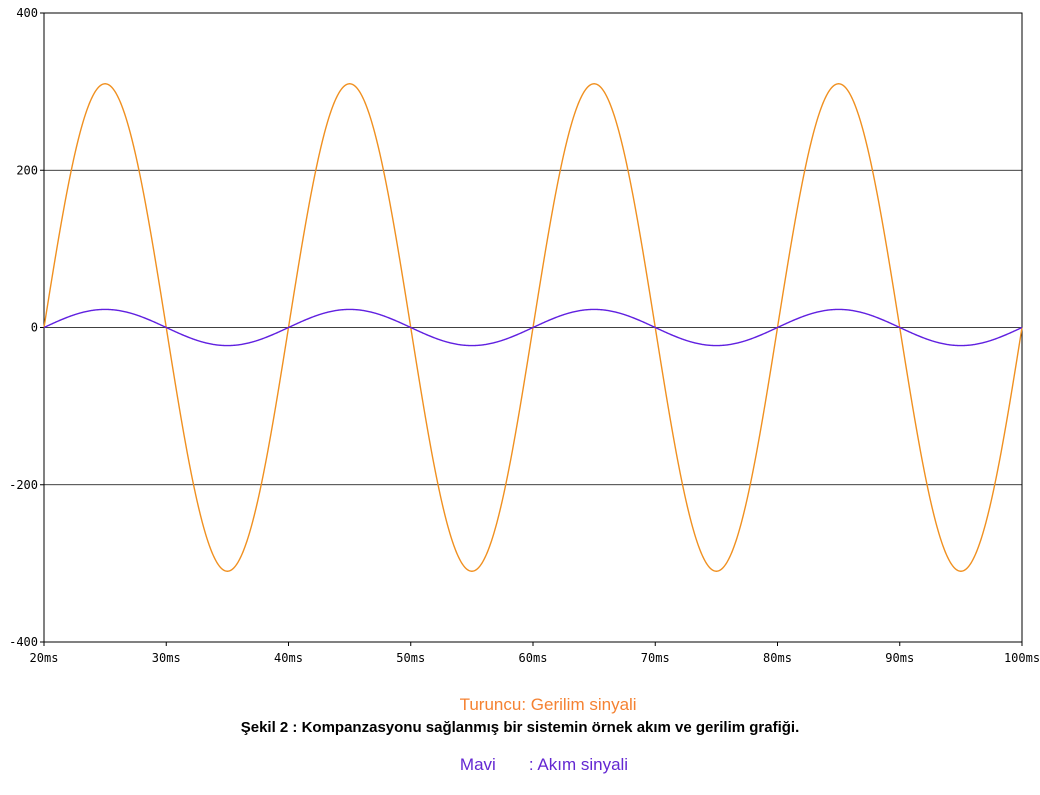  I want to click on x-tick-label: 30ms, so click(166, 658).